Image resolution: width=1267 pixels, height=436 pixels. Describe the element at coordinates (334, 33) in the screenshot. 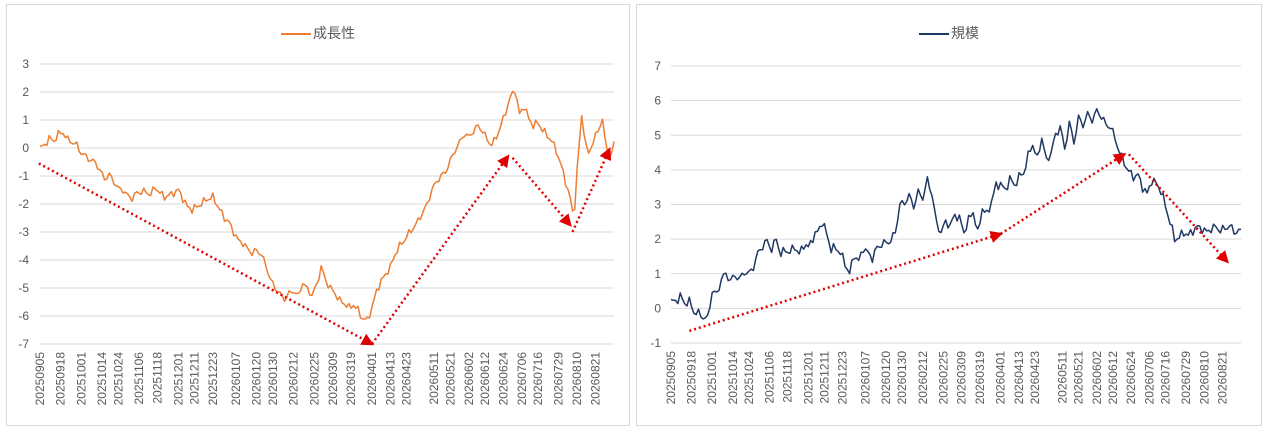

I see `legend-label: 成長性` at that location.